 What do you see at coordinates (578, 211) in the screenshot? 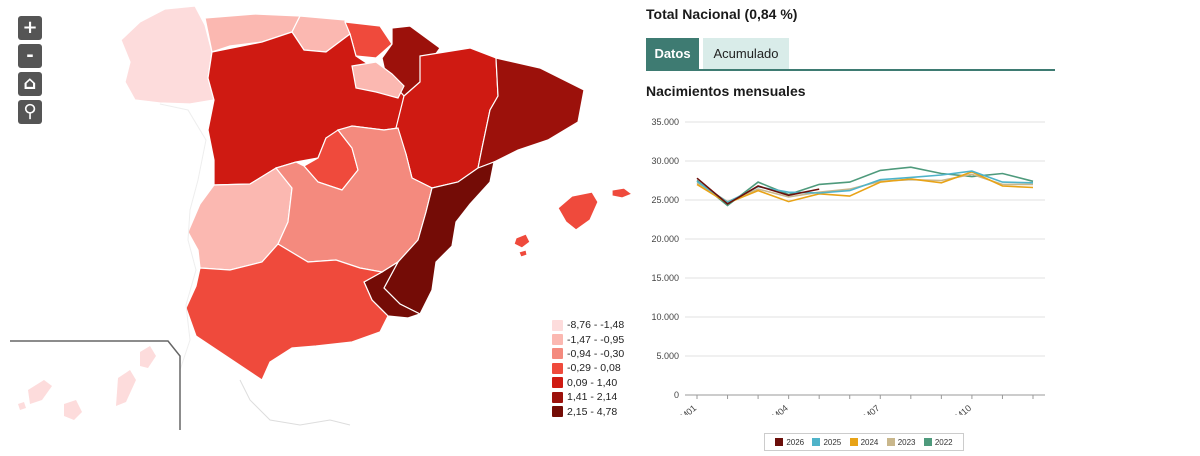
I see `region-mallorca` at bounding box center [578, 211].